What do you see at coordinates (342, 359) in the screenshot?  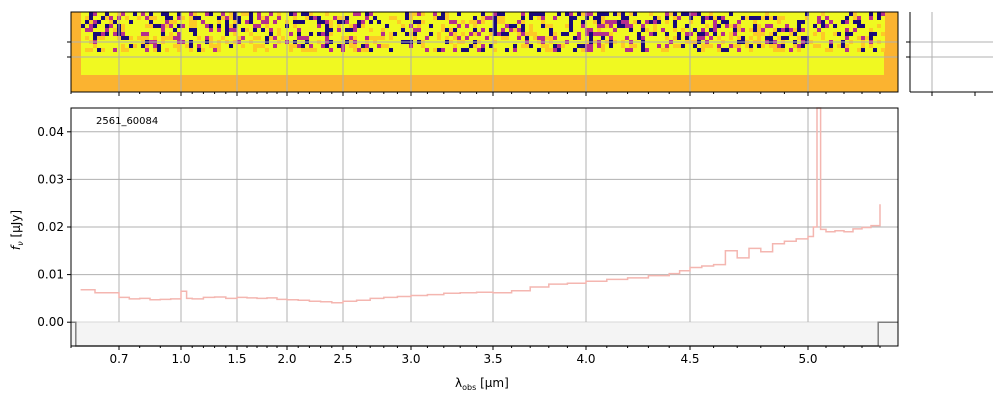 I see `x-tick-label: 2.5` at bounding box center [342, 359].